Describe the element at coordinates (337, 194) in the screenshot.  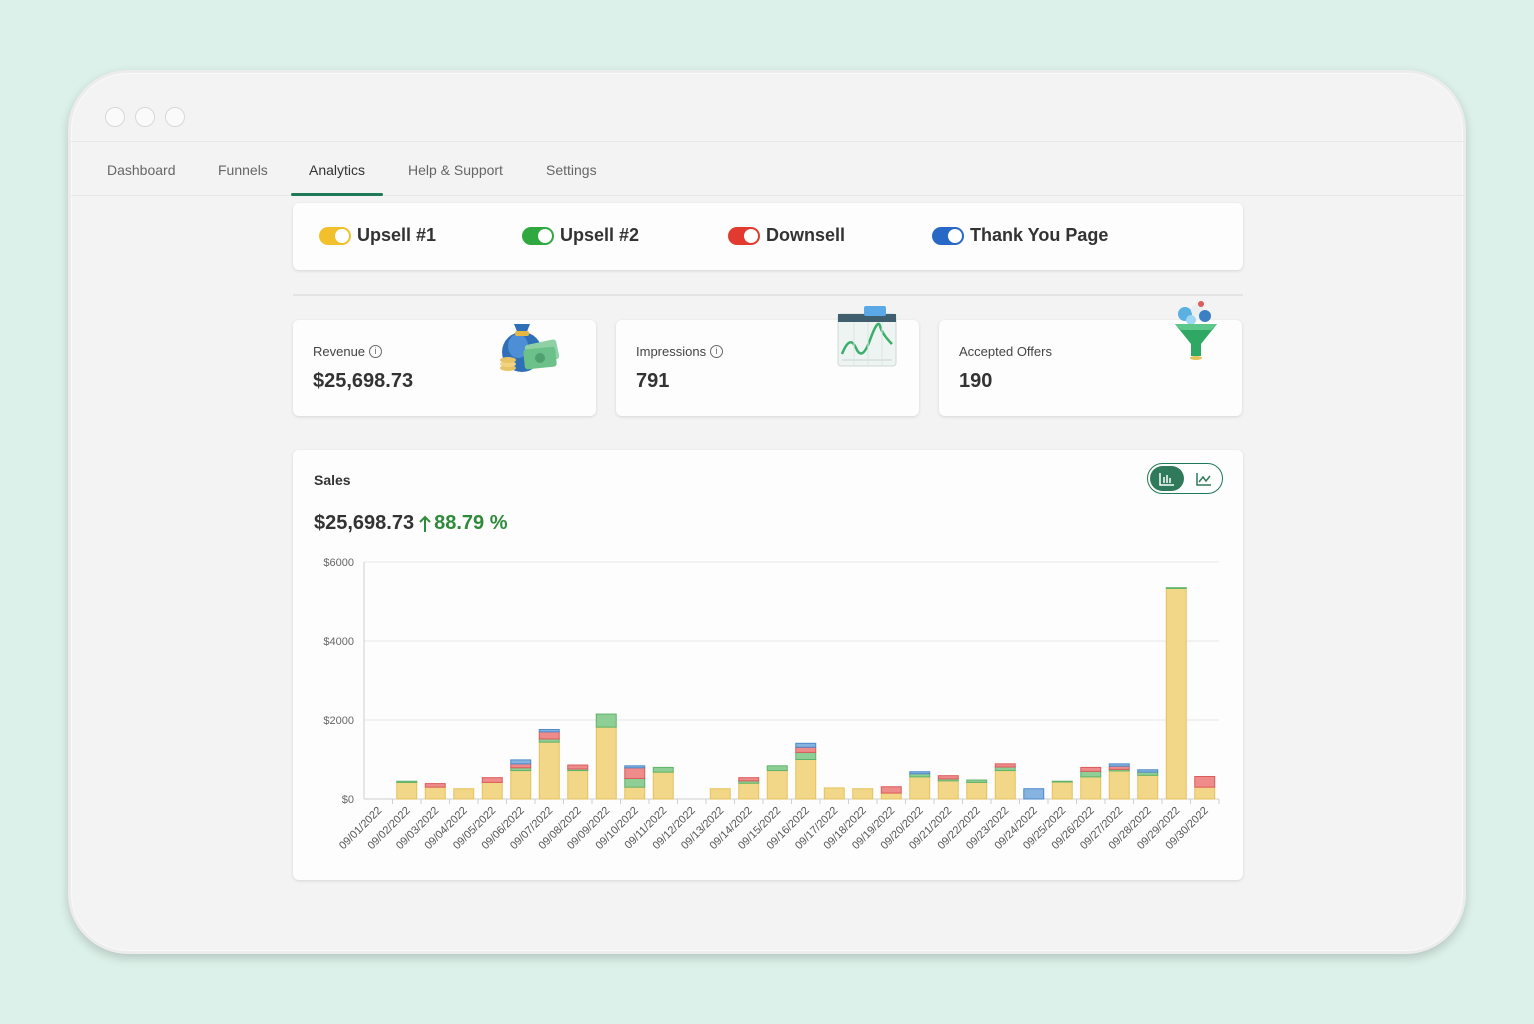
I see `active-tab-indicator` at that location.